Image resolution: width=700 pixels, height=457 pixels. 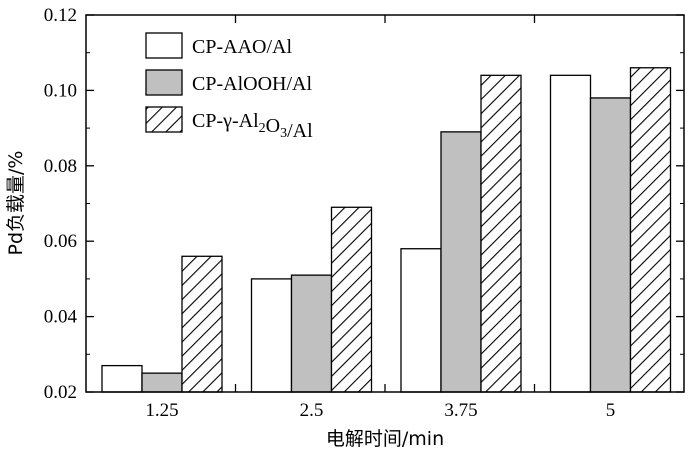 What do you see at coordinates (351, 299) in the screenshot?
I see `bar-series3-2.5` at bounding box center [351, 299].